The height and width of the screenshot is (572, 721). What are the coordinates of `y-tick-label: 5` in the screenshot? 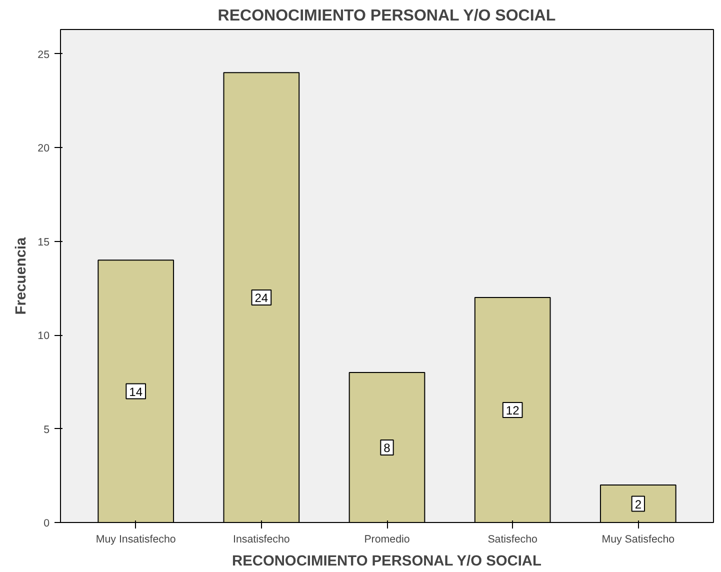 It's located at (47, 430).